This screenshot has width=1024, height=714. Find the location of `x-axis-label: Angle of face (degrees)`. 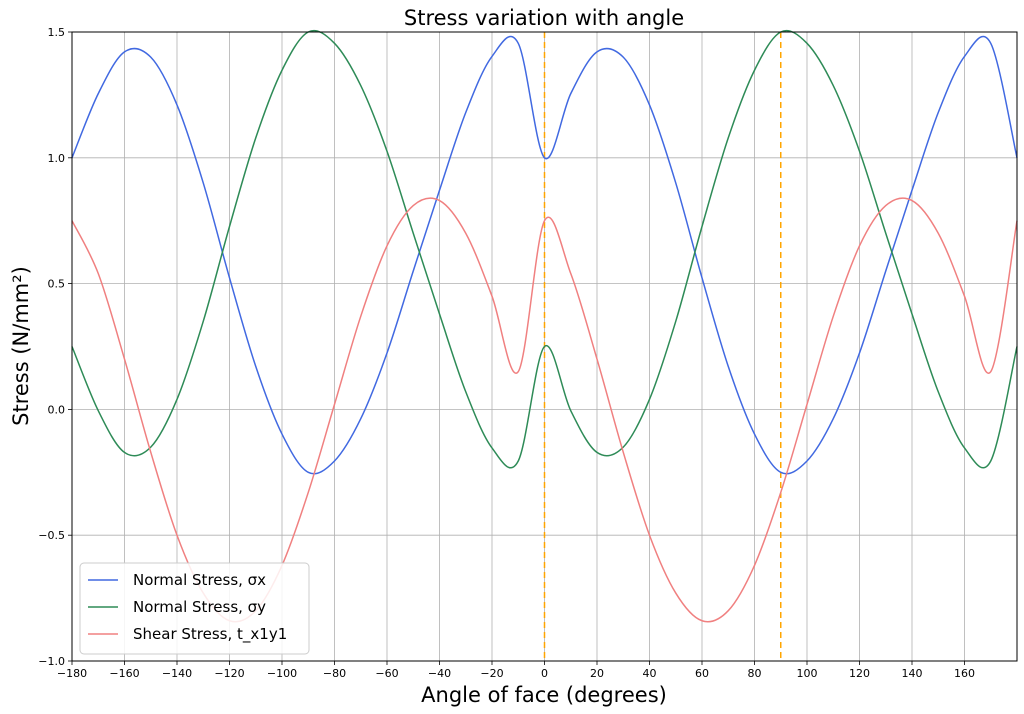

x-axis-label: Angle of face (degrees) is located at coordinates (544, 695).